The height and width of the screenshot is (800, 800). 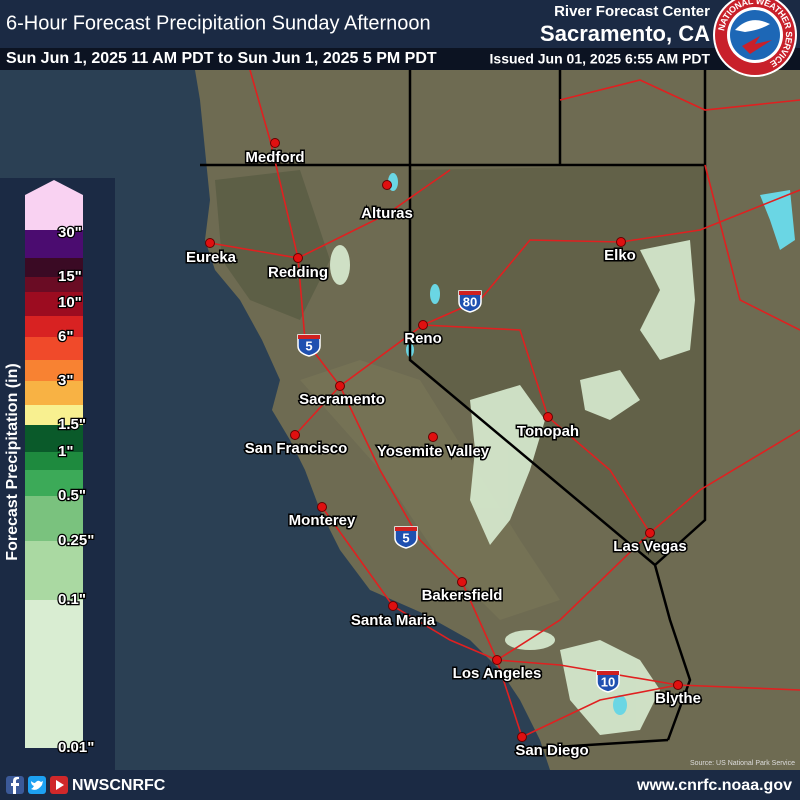 I want to click on youtube-glyph, so click(x=60, y=785).